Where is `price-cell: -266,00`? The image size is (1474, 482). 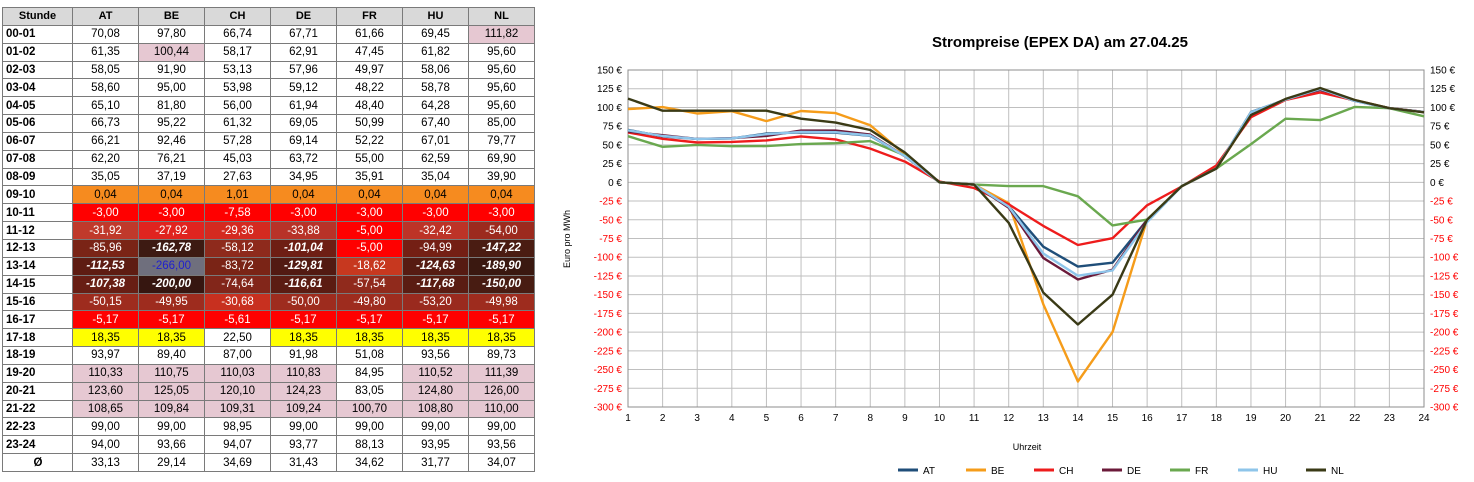 price-cell: -266,00 is located at coordinates (171, 266).